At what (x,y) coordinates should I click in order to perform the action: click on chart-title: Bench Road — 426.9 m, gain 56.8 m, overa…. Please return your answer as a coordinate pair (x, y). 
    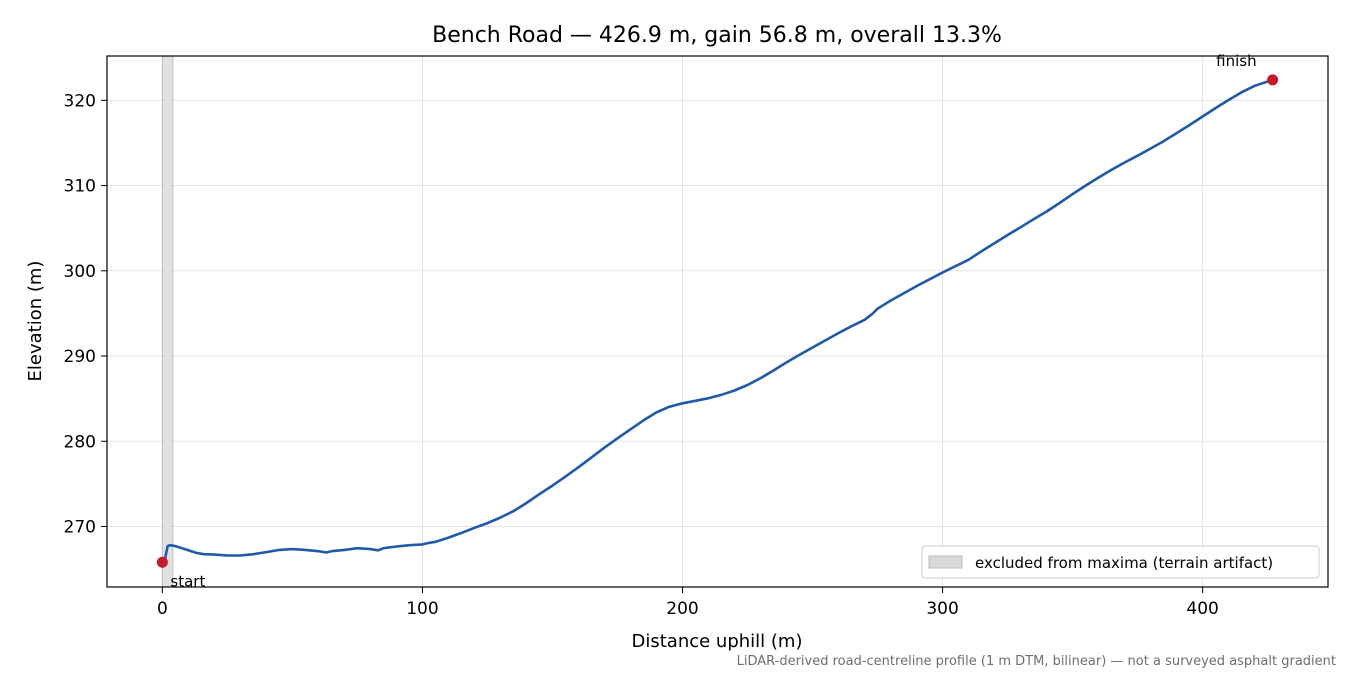
    Looking at the image, I should click on (717, 35).